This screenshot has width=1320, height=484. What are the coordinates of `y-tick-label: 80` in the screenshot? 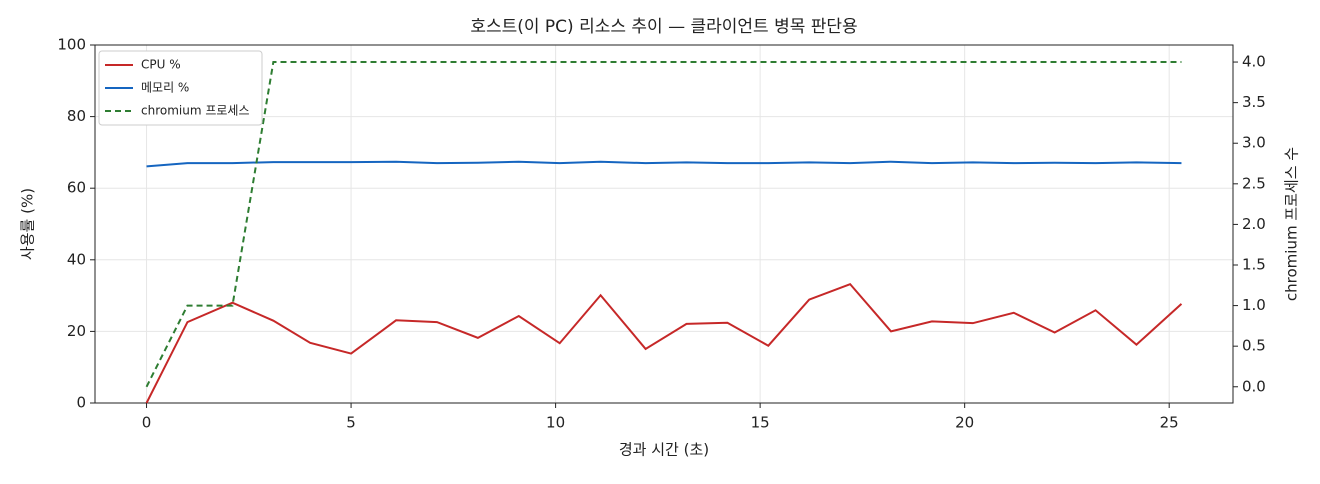 It's located at (76, 116).